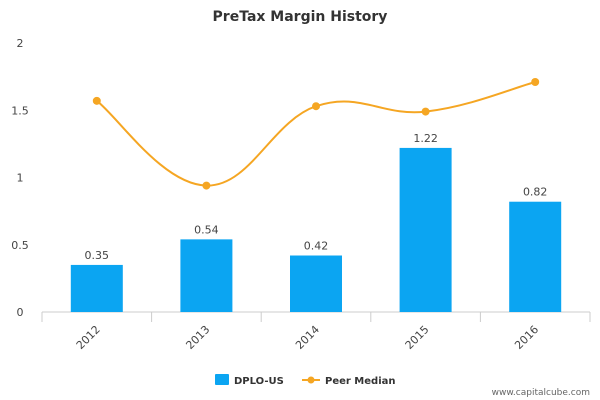 Image resolution: width=600 pixels, height=400 pixels. Describe the element at coordinates (197, 337) in the screenshot. I see `x-tick-label: 2013` at that location.